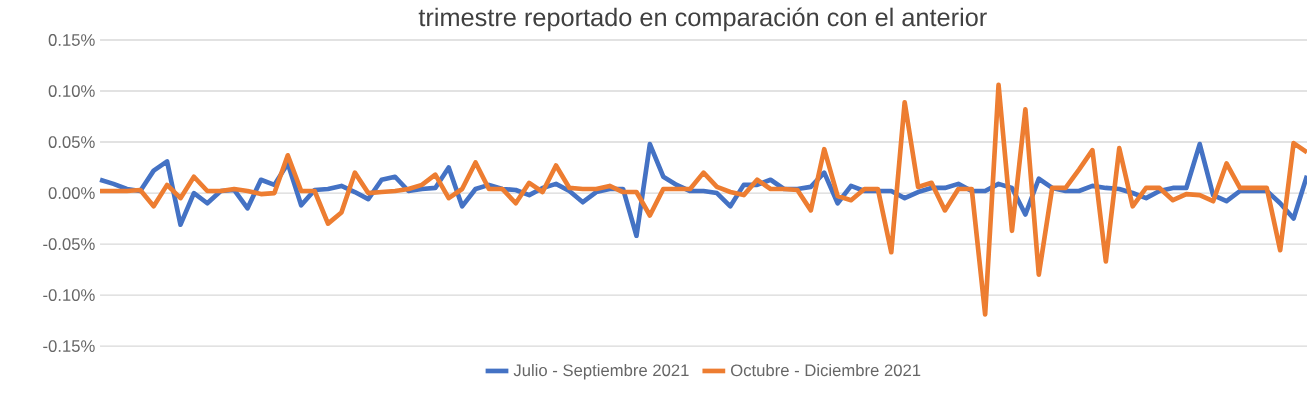  What do you see at coordinates (69, 244) in the screenshot?
I see `y-tick-label: -0.05%` at bounding box center [69, 244].